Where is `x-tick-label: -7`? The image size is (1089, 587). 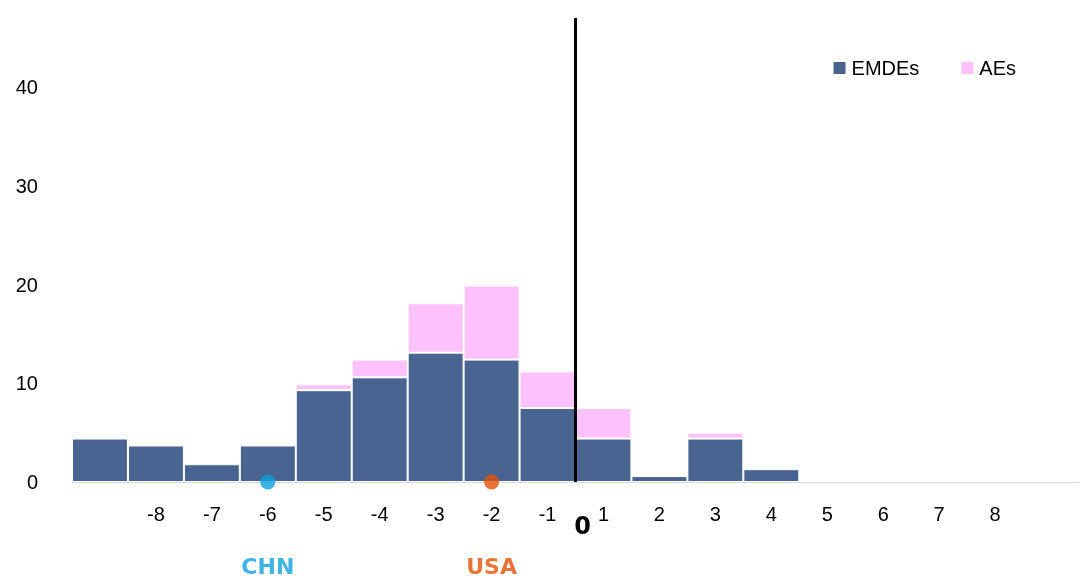
x-tick-label: -7 is located at coordinates (211, 514).